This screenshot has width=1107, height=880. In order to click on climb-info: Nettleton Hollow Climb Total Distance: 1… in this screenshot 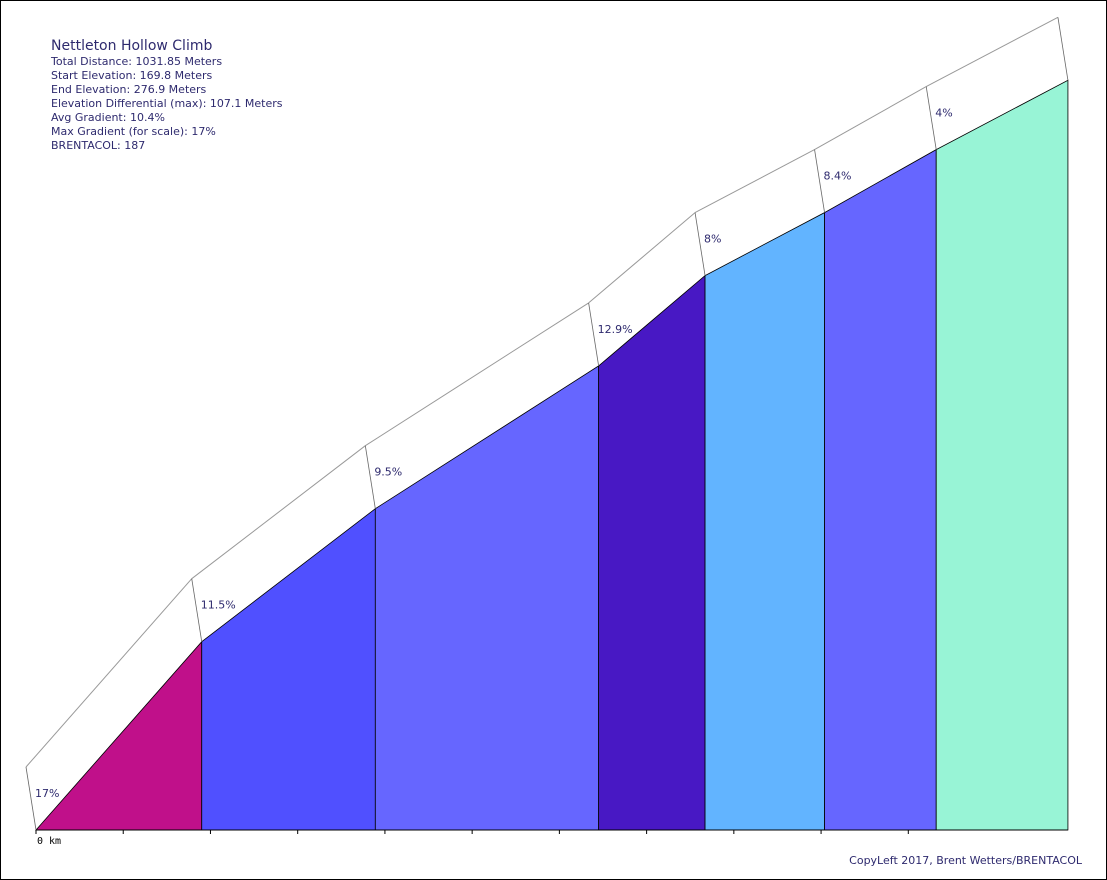, I will do `click(166, 95)`.